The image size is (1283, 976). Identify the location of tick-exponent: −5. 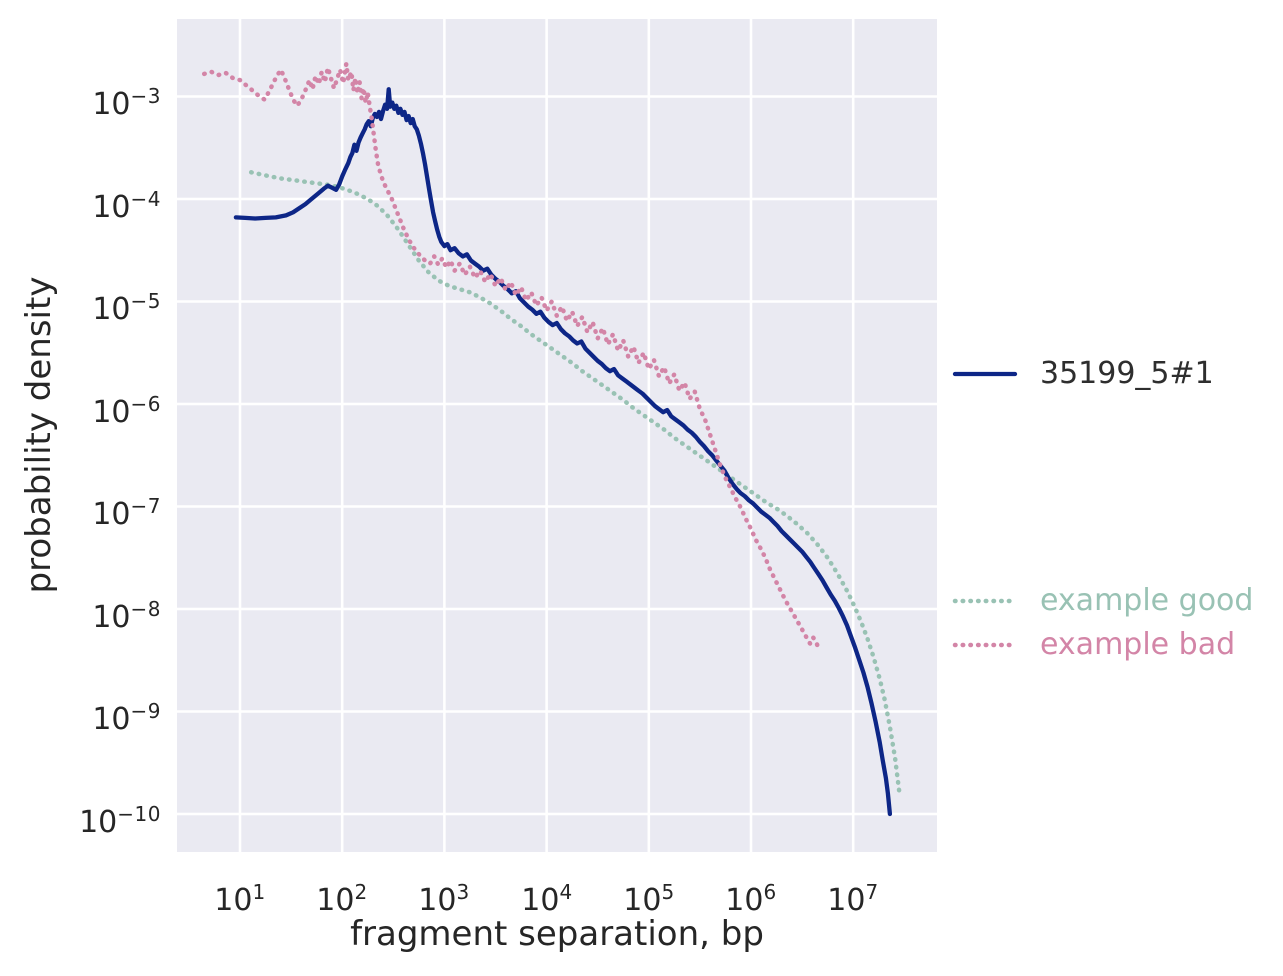
(145, 301).